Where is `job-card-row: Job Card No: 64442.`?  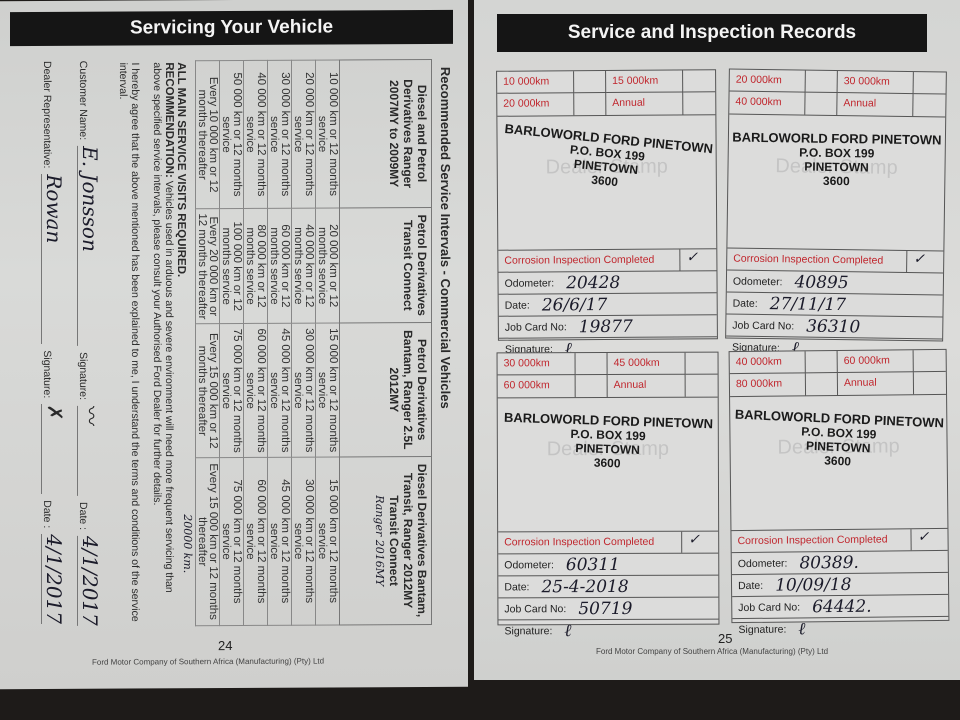 job-card-row: Job Card No: 64442. is located at coordinates (840, 607).